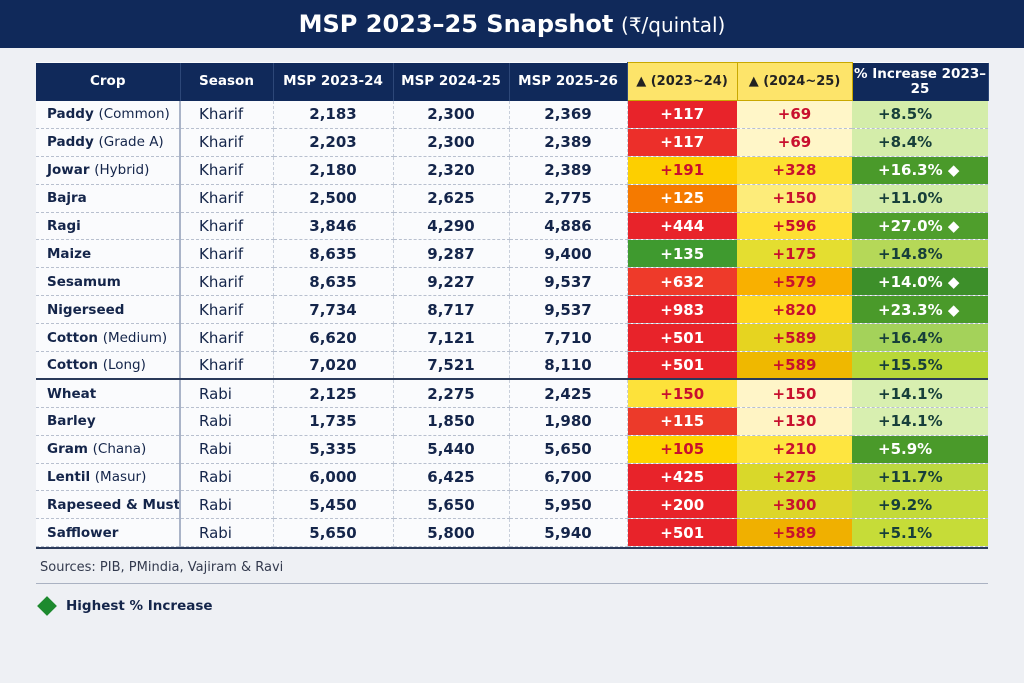  I want to click on diamond-icon: ◆, so click(953, 170).